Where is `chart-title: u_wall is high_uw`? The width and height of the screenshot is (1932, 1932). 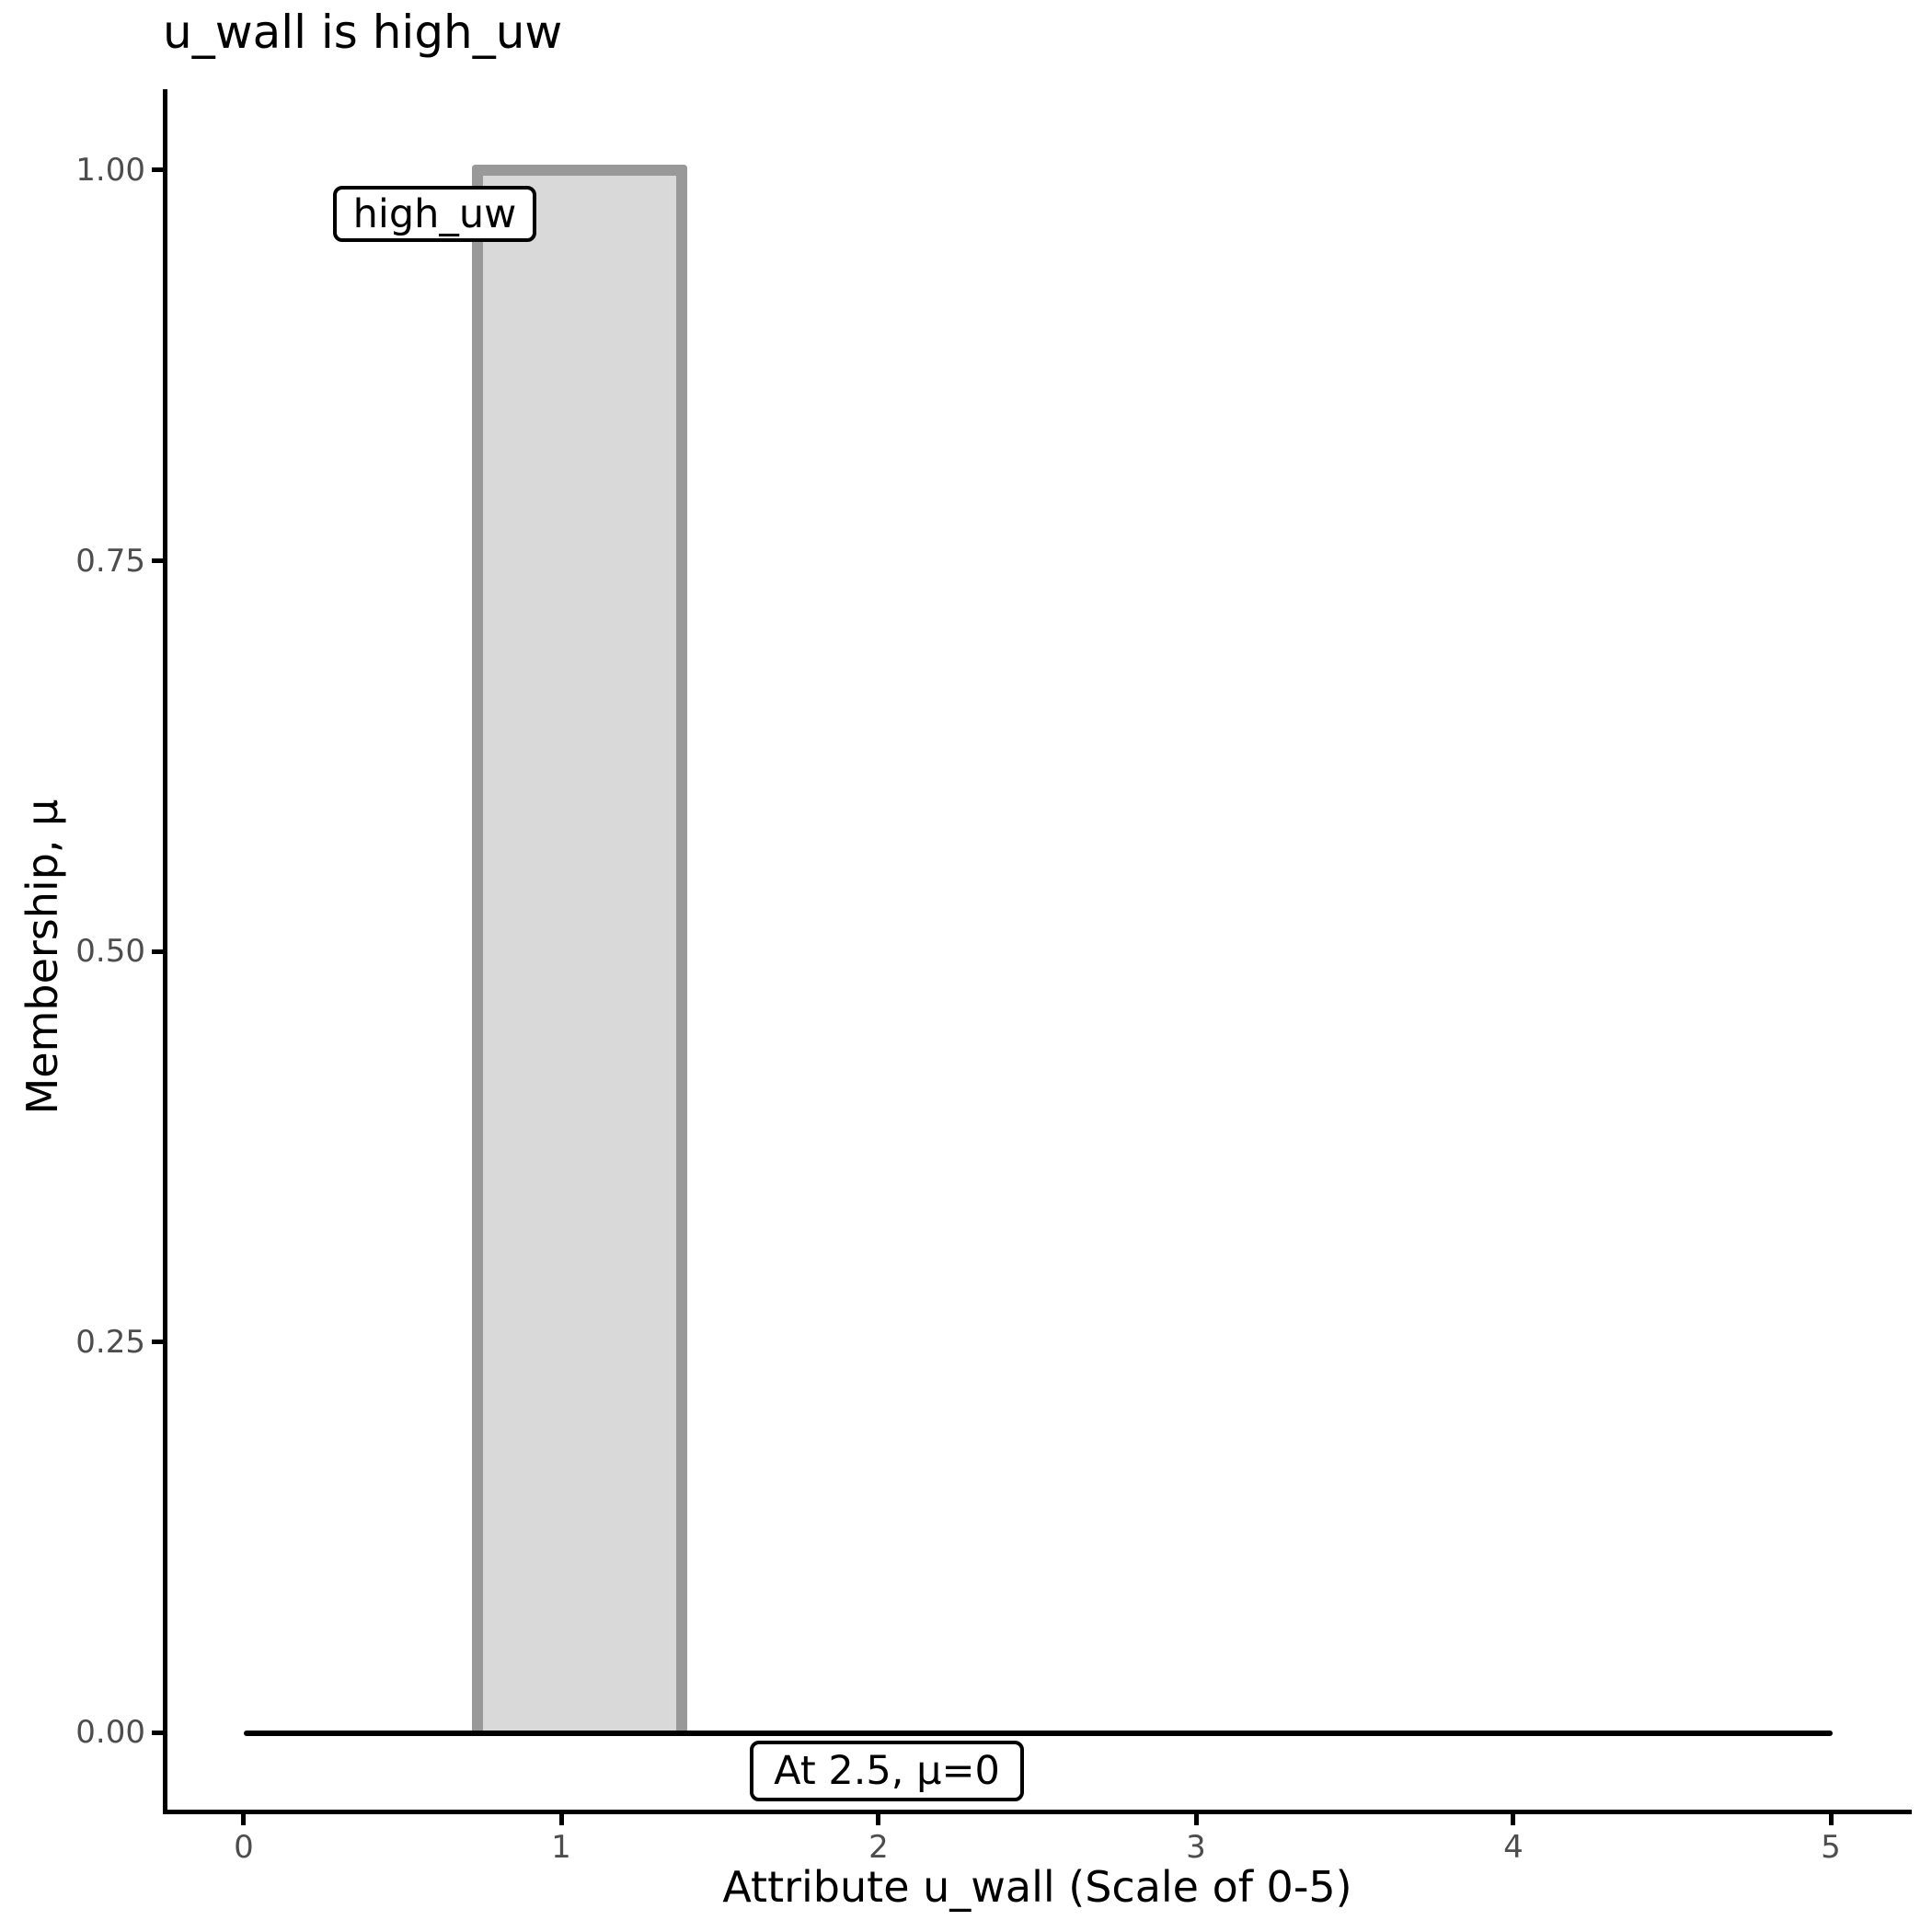 chart-title: u_wall is high_uw is located at coordinates (363, 32).